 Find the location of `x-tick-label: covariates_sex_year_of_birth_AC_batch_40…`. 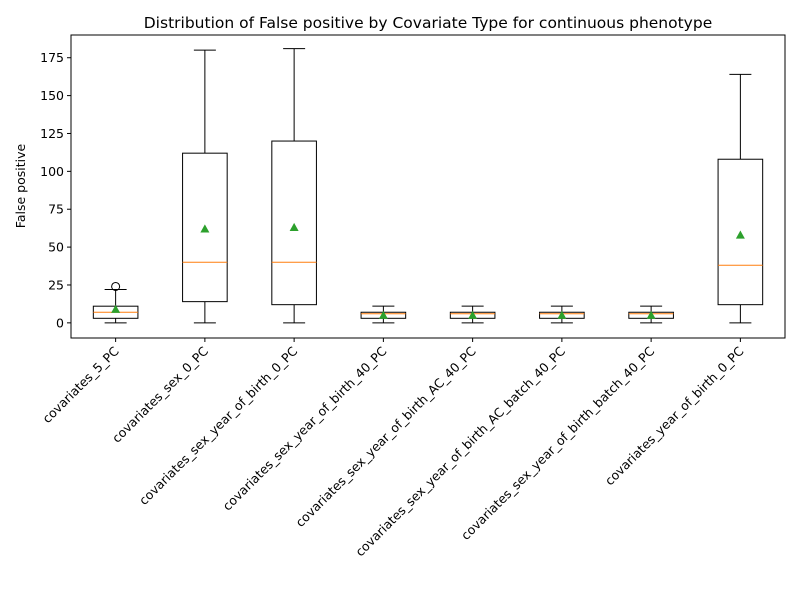

x-tick-label: covariates_sex_year_of_birth_AC_batch_40… is located at coordinates (460, 451).